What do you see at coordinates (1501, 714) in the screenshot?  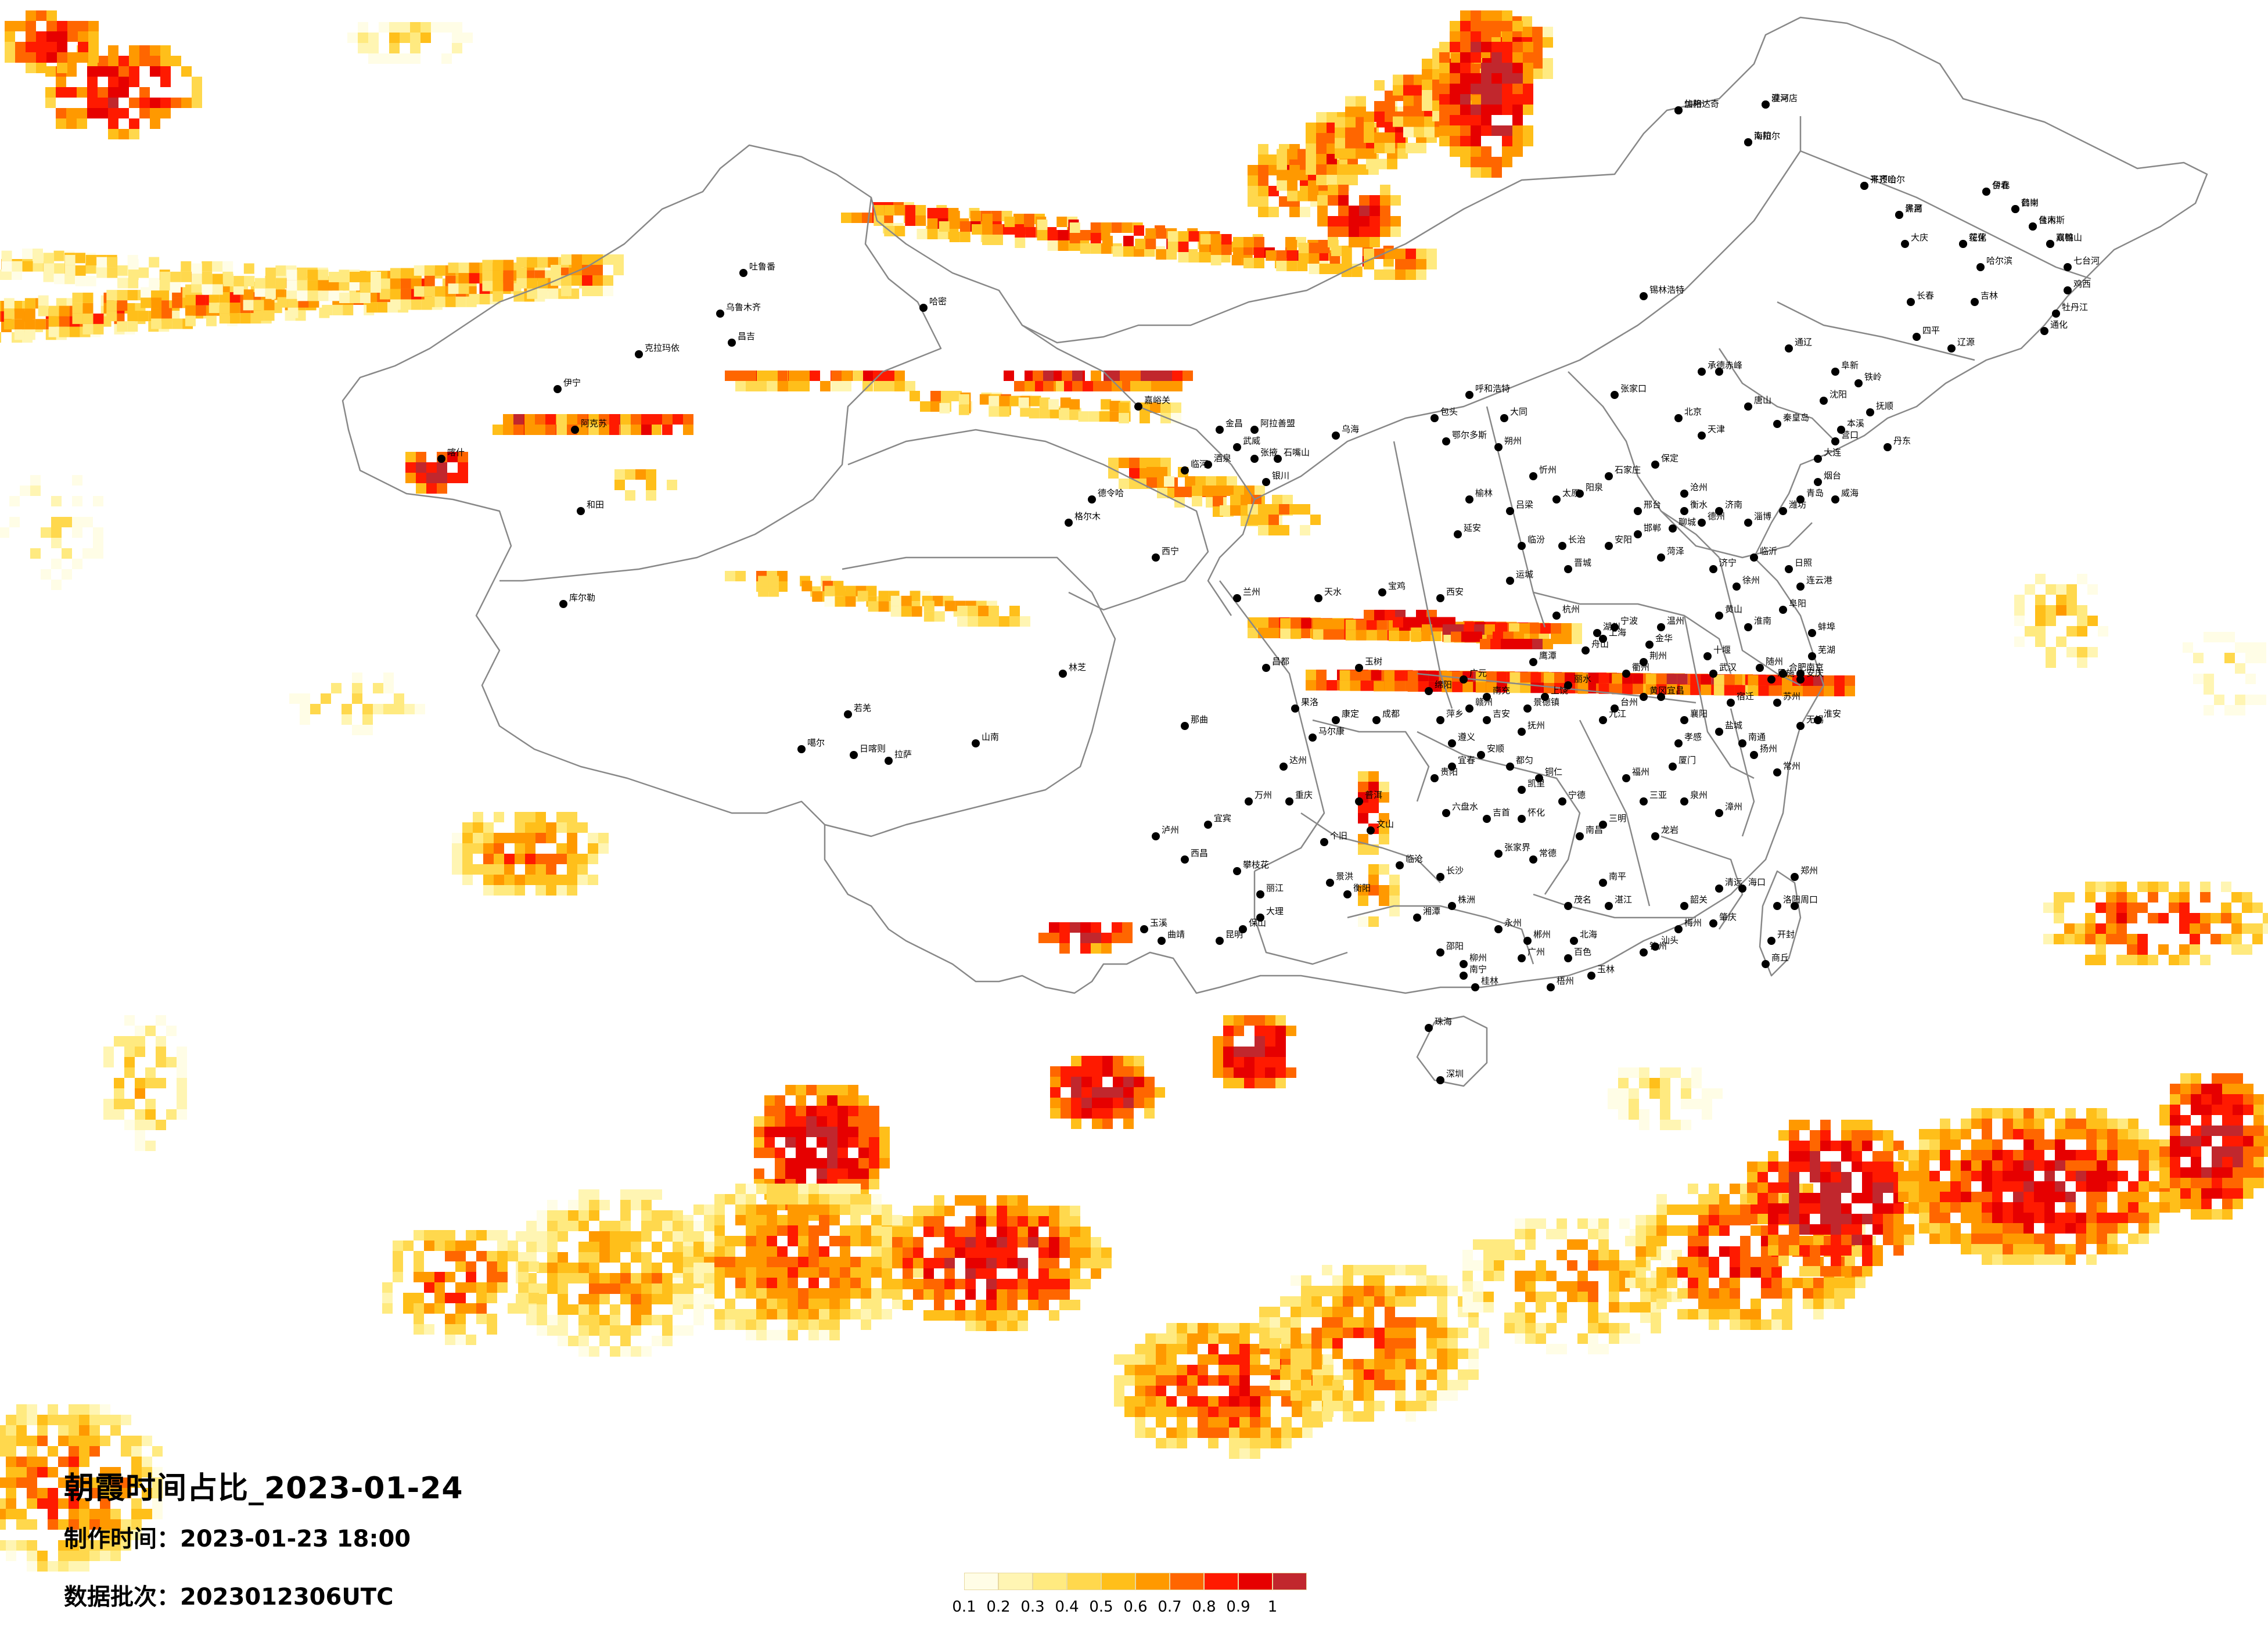 I see `city-label: 吉安` at bounding box center [1501, 714].